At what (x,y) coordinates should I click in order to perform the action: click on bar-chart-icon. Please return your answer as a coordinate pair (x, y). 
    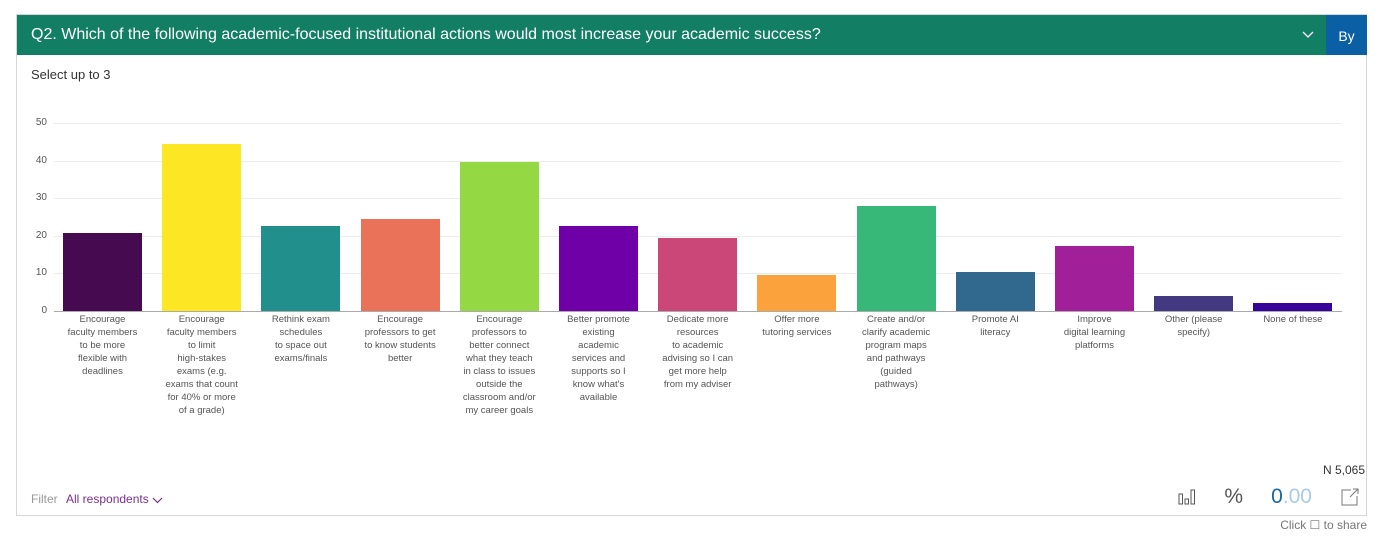
    Looking at the image, I should click on (1187, 497).